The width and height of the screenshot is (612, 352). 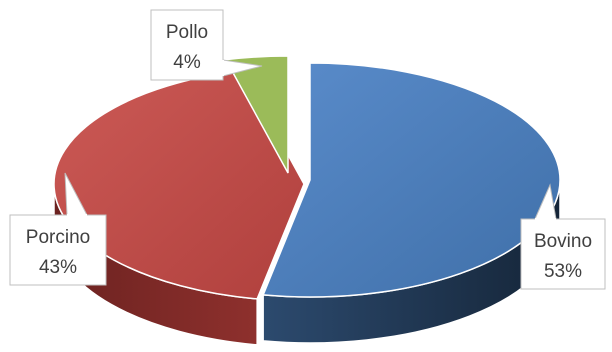 I want to click on callout-bovino: Bovino 53%, so click(x=563, y=236).